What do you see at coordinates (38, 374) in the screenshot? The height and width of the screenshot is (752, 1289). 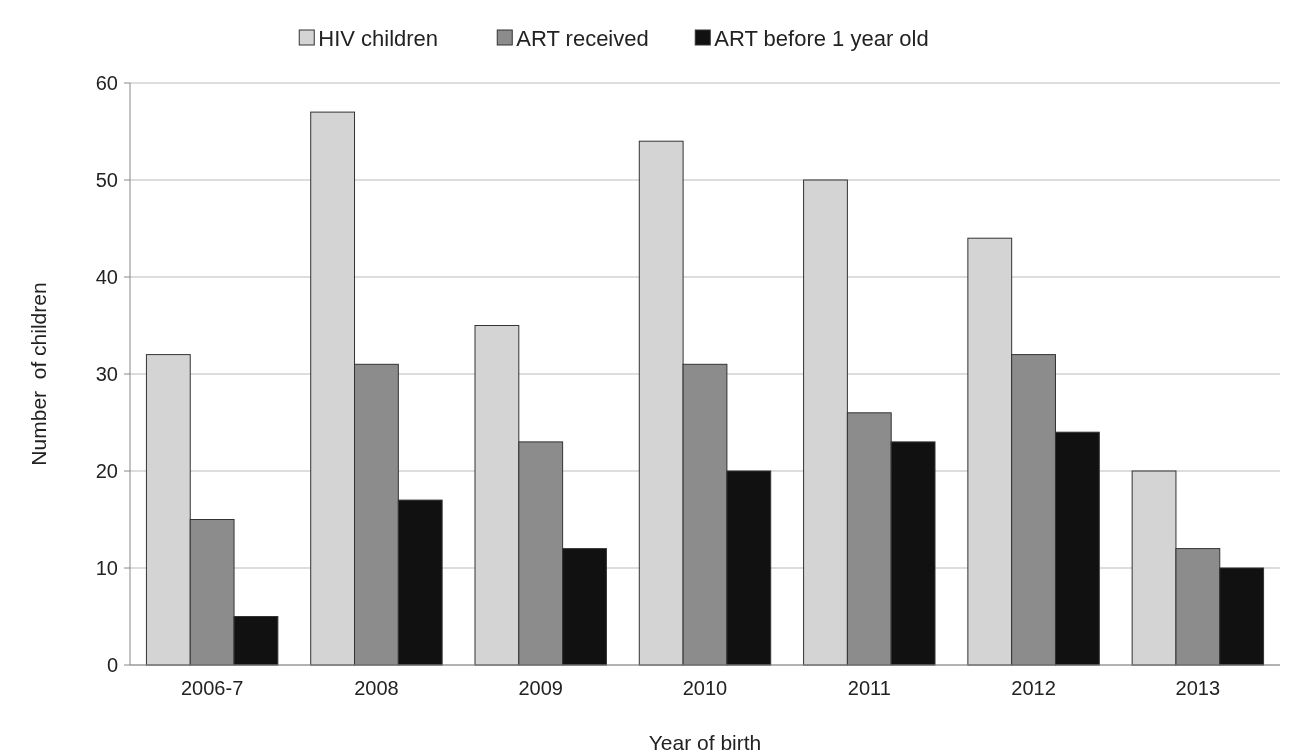 I see `y-axis-title: Number of children` at bounding box center [38, 374].